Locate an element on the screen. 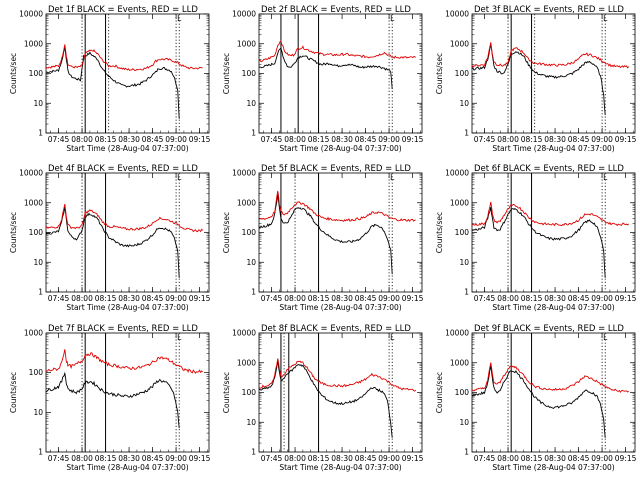 This screenshot has width=640, height=480. chart-title: Det 4f BLACK = Events, RED = LLD is located at coordinates (123, 169).